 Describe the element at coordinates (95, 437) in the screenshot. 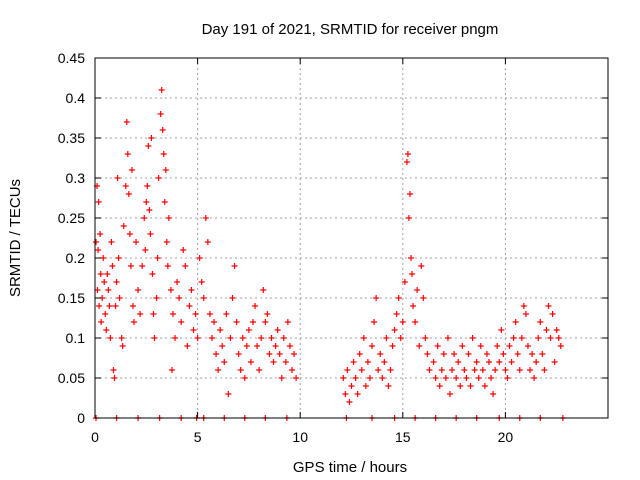

I see `x-tick-label: 0` at that location.